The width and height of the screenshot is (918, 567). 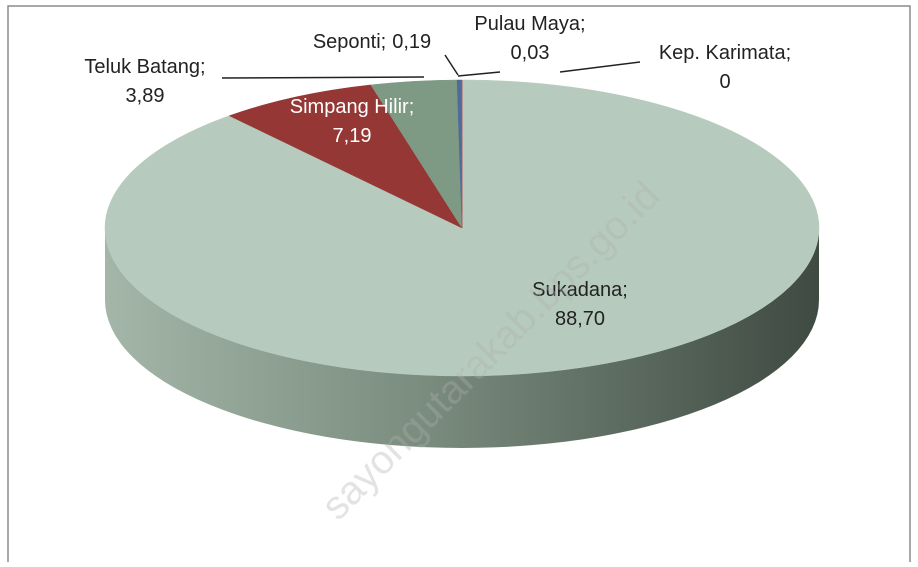 What do you see at coordinates (411, 42) in the screenshot?
I see `label-value: 0,19` at bounding box center [411, 42].